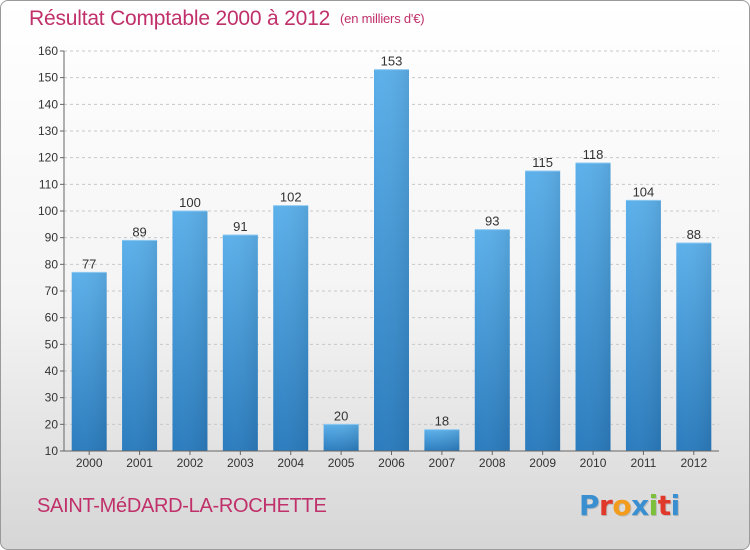 The height and width of the screenshot is (550, 750). Describe the element at coordinates (182, 506) in the screenshot. I see `commune-name: SAINT-MéDARD-LA-ROCHETTE` at that location.